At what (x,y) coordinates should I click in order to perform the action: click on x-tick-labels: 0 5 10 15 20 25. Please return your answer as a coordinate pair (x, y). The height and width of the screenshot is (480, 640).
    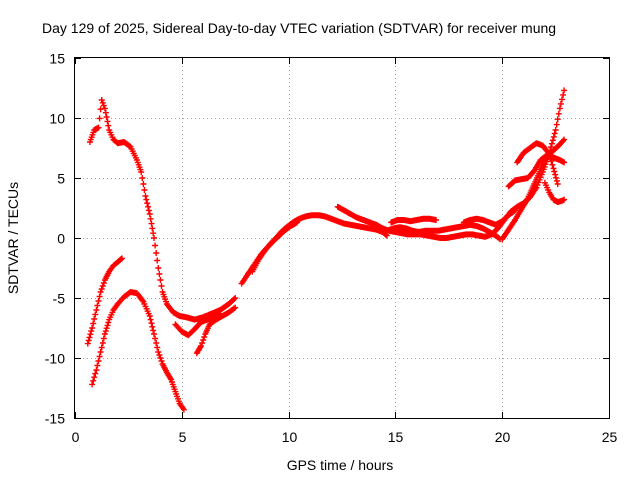
    Looking at the image, I should click on (345, 437).